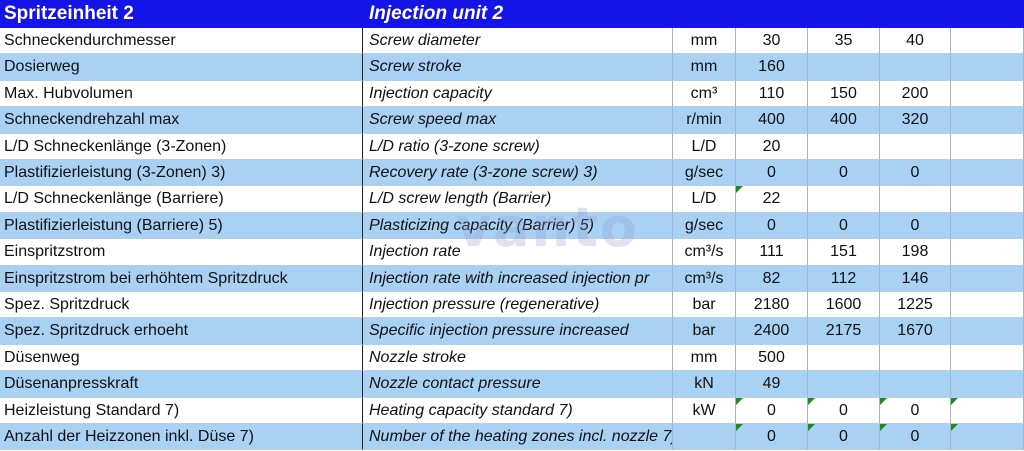 The width and height of the screenshot is (1024, 451). What do you see at coordinates (704, 120) in the screenshot?
I see `unit-cell: r/min` at bounding box center [704, 120].